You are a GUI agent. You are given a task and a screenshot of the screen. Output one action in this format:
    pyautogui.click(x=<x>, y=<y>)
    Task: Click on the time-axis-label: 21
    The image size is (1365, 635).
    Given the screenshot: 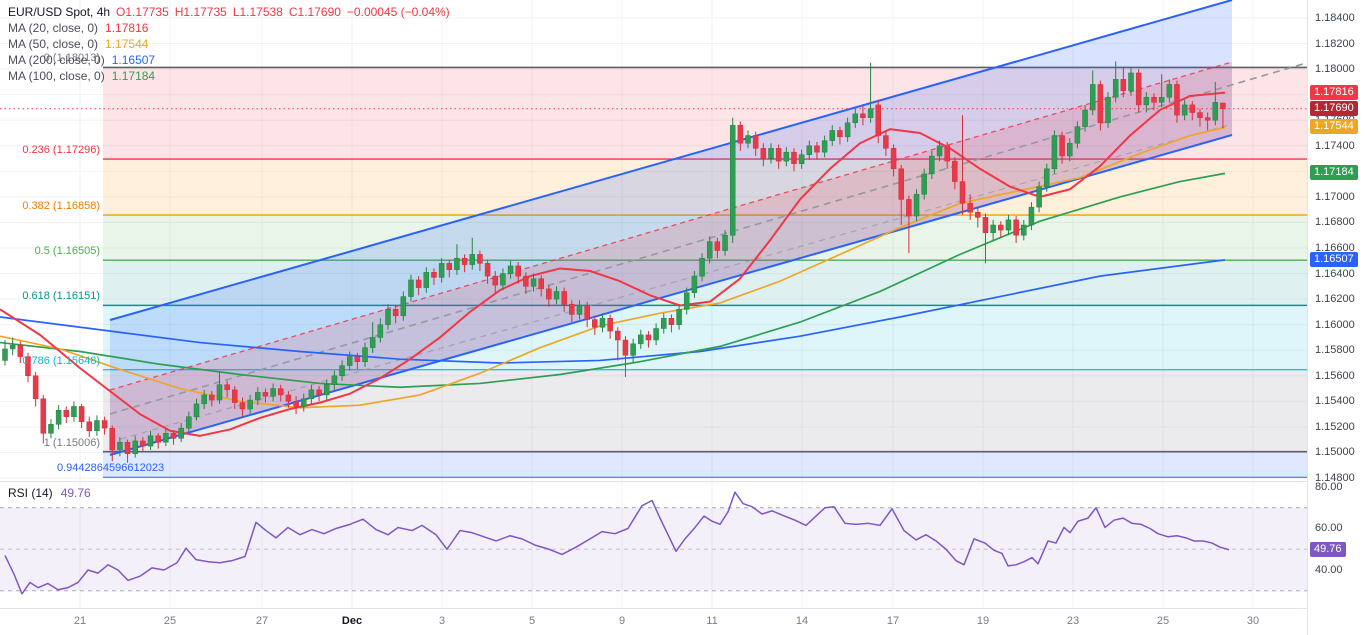 What is the action you would take?
    pyautogui.click(x=80, y=621)
    